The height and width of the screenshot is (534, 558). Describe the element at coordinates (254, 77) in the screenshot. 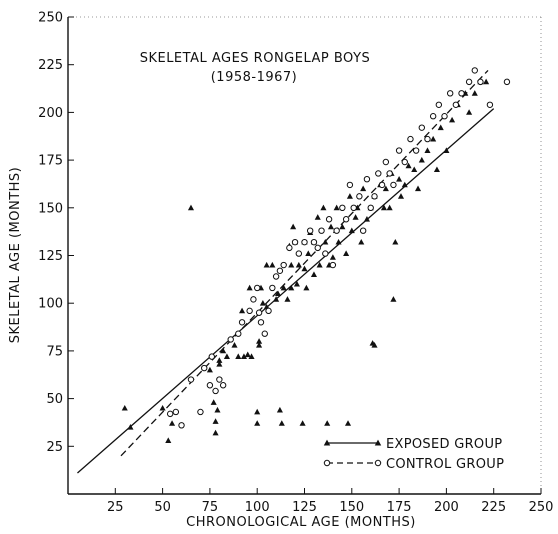

I see `chart-subtitle: (1958-1967)` at that location.